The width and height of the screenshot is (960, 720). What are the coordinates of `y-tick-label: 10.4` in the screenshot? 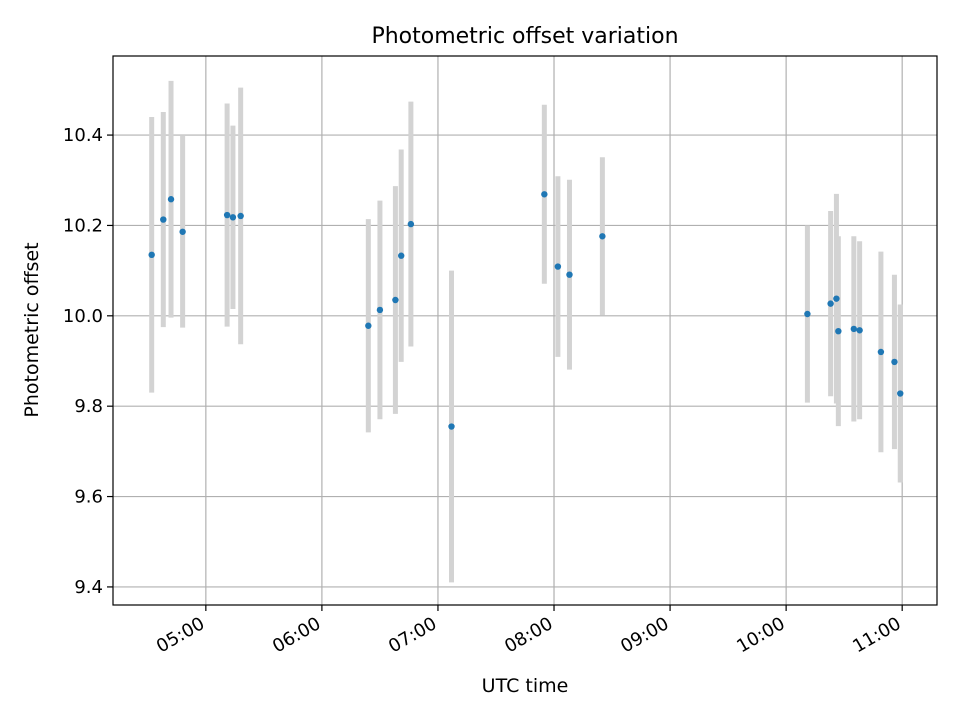 It's located at (83, 135).